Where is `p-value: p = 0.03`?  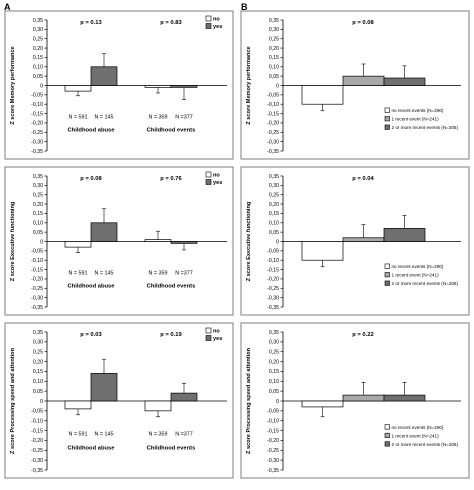 p-value: p = 0.03 is located at coordinates (91, 335).